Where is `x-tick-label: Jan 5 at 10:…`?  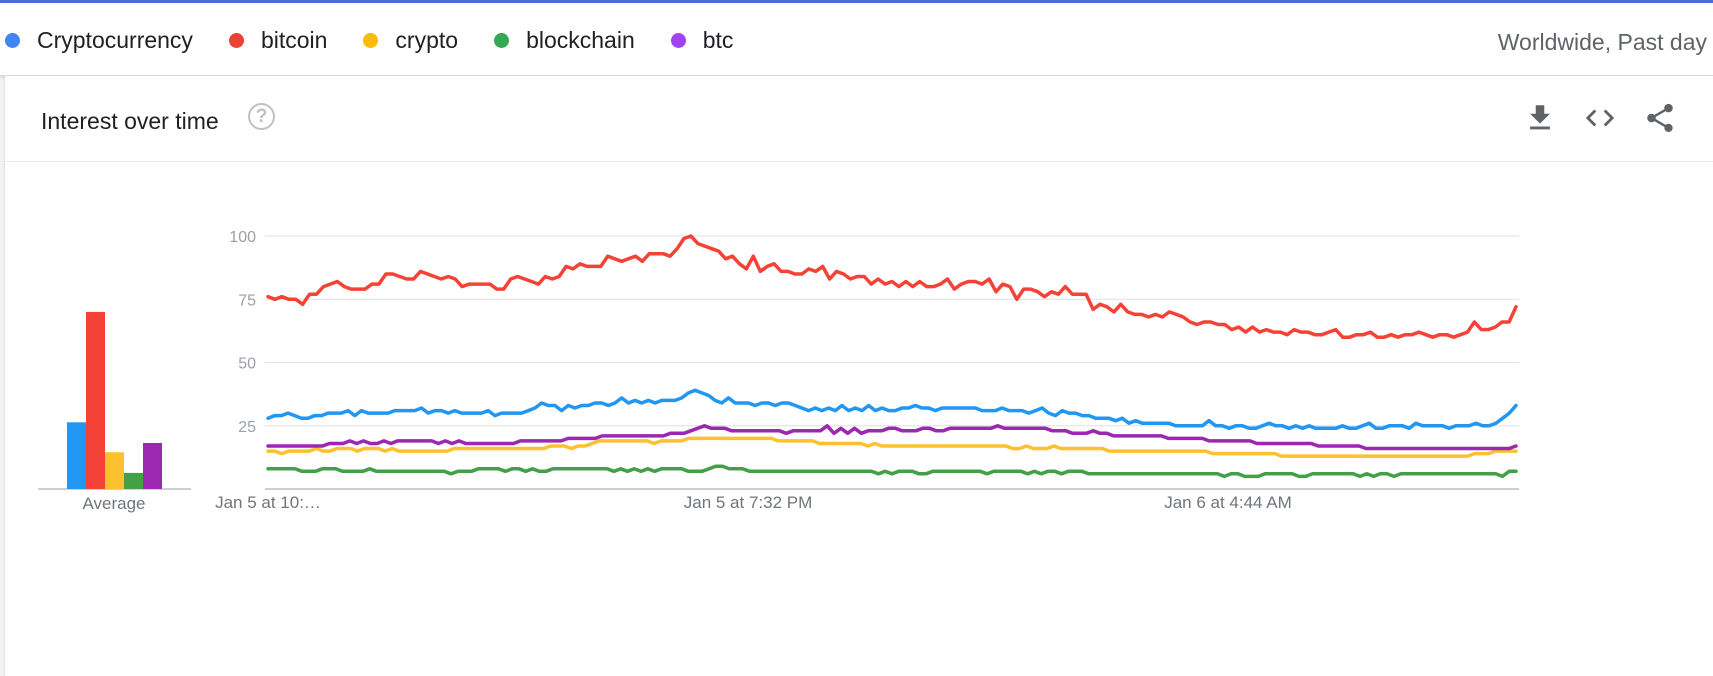
x-tick-label: Jan 5 at 10:… is located at coordinates (268, 502).